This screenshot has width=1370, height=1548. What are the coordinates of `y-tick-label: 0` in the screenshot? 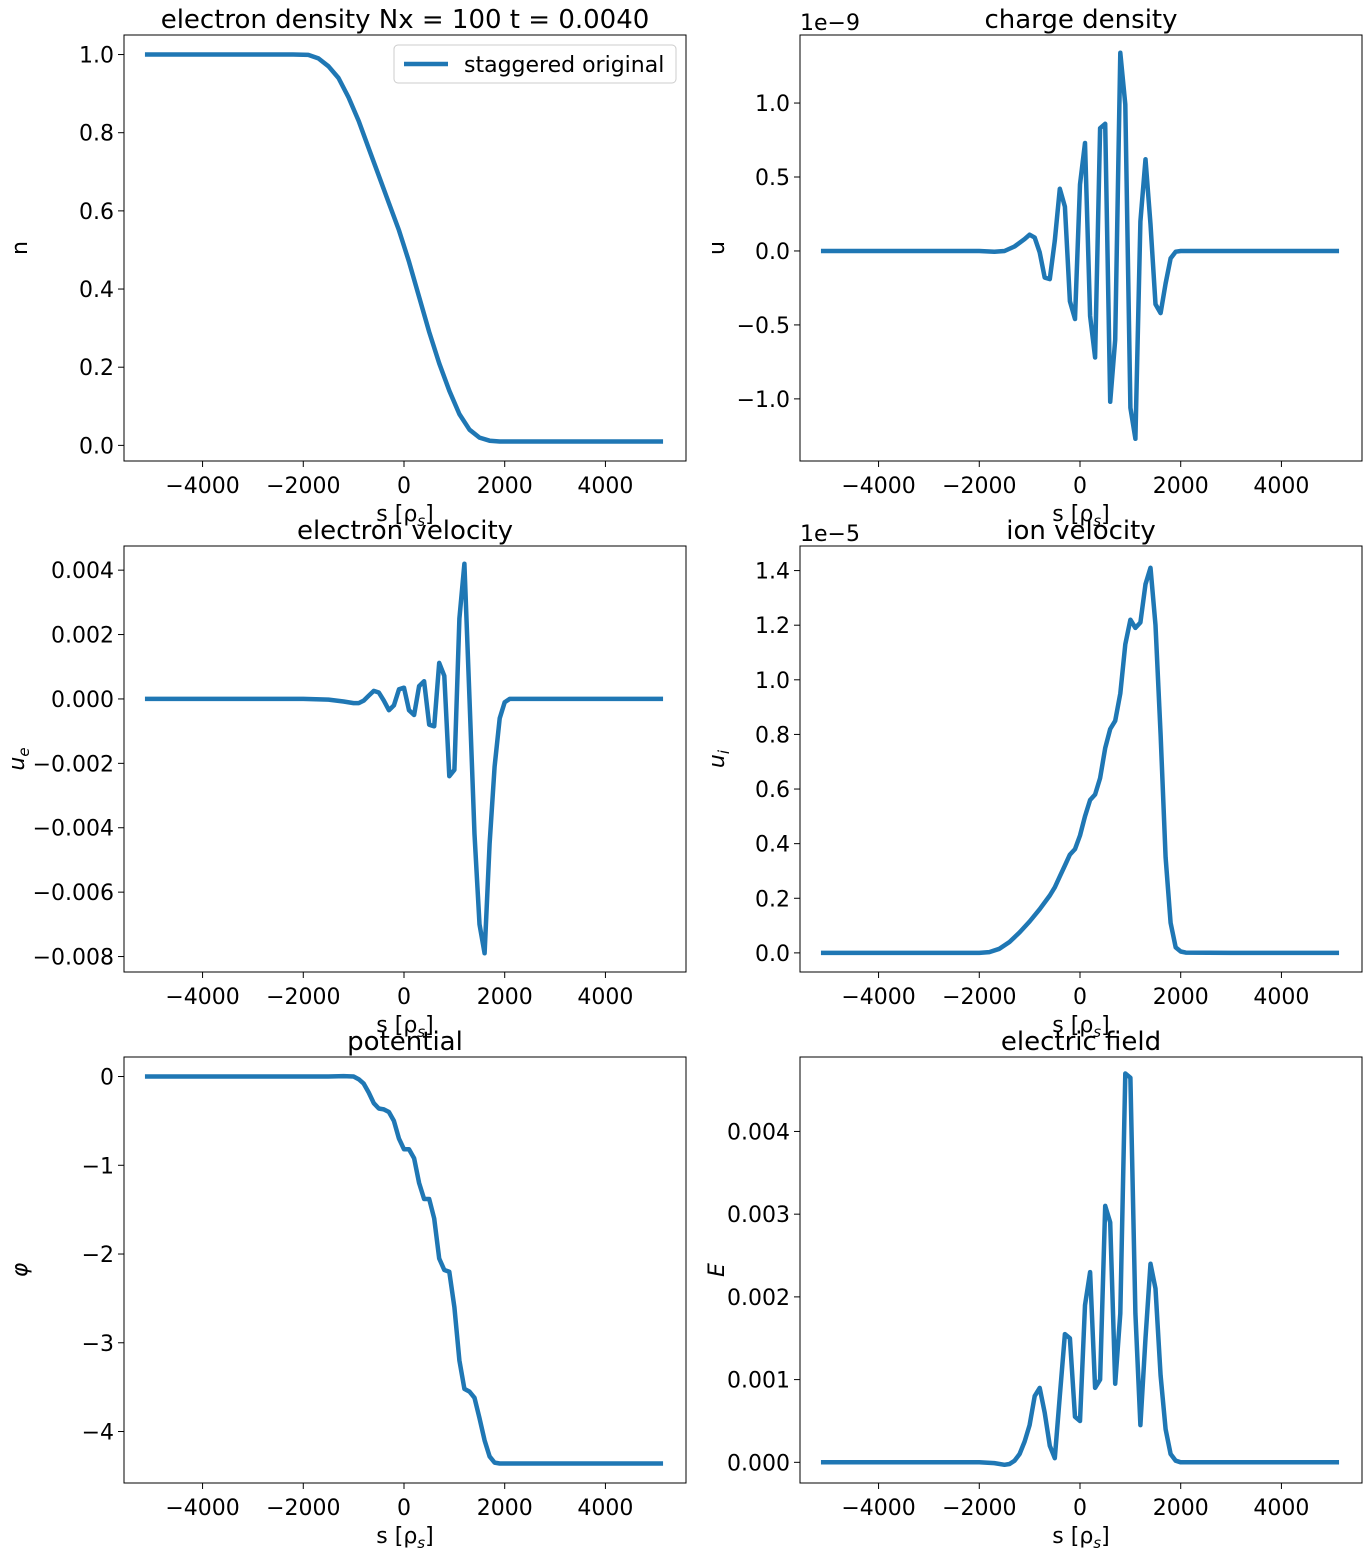 It's located at (107, 1078).